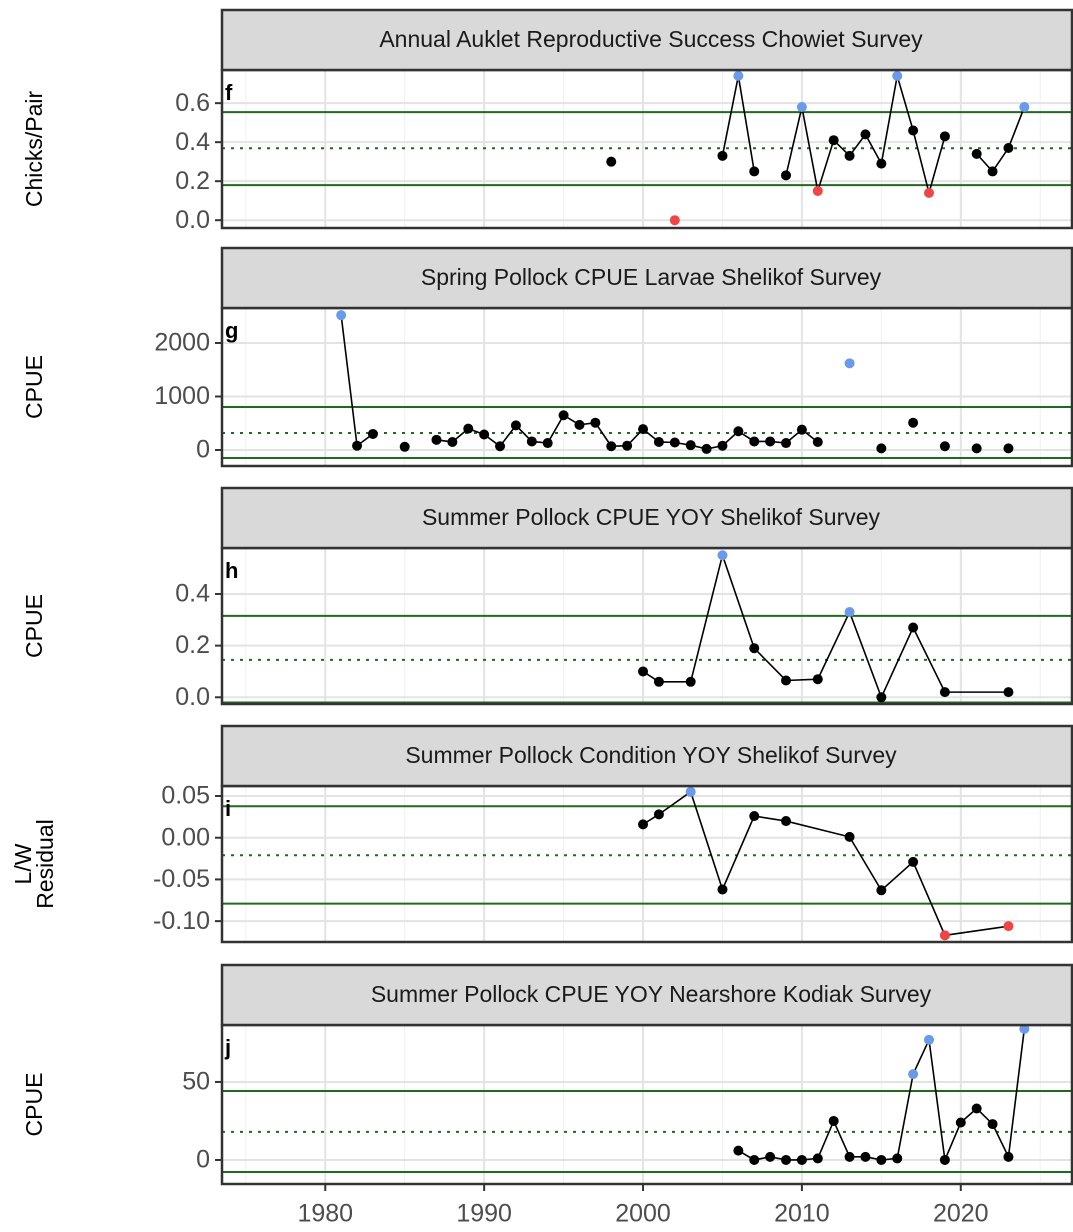 Image resolution: width=1073 pixels, height=1232 pixels. I want to click on y-tick-label: -0.10, so click(181, 921).